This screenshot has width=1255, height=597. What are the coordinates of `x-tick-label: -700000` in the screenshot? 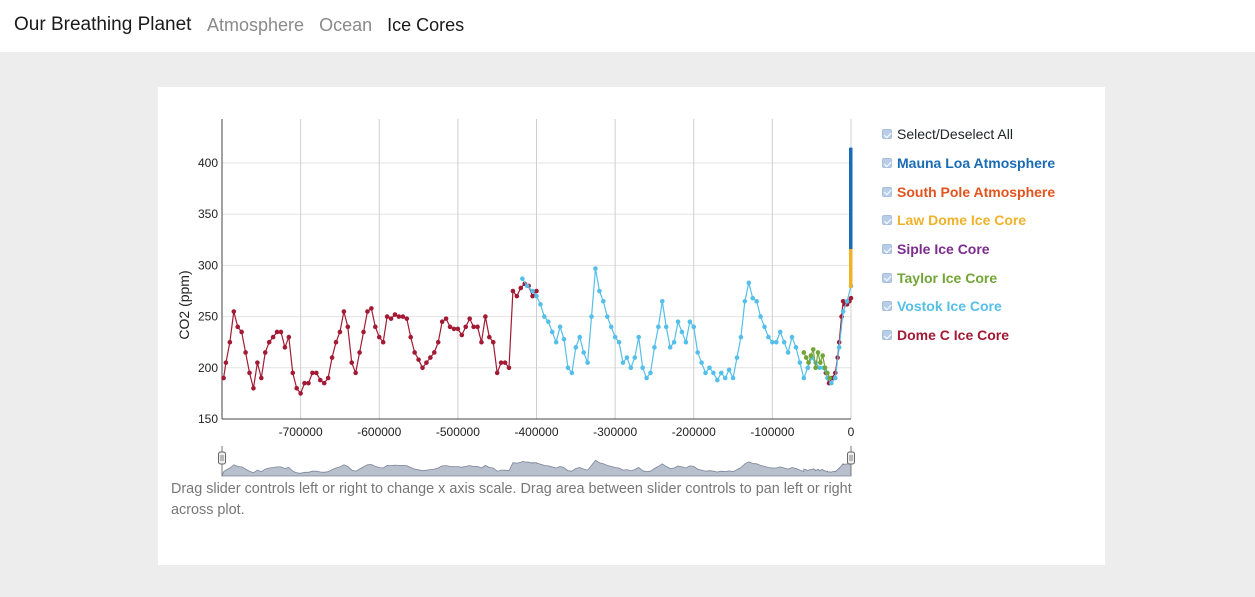 It's located at (301, 432).